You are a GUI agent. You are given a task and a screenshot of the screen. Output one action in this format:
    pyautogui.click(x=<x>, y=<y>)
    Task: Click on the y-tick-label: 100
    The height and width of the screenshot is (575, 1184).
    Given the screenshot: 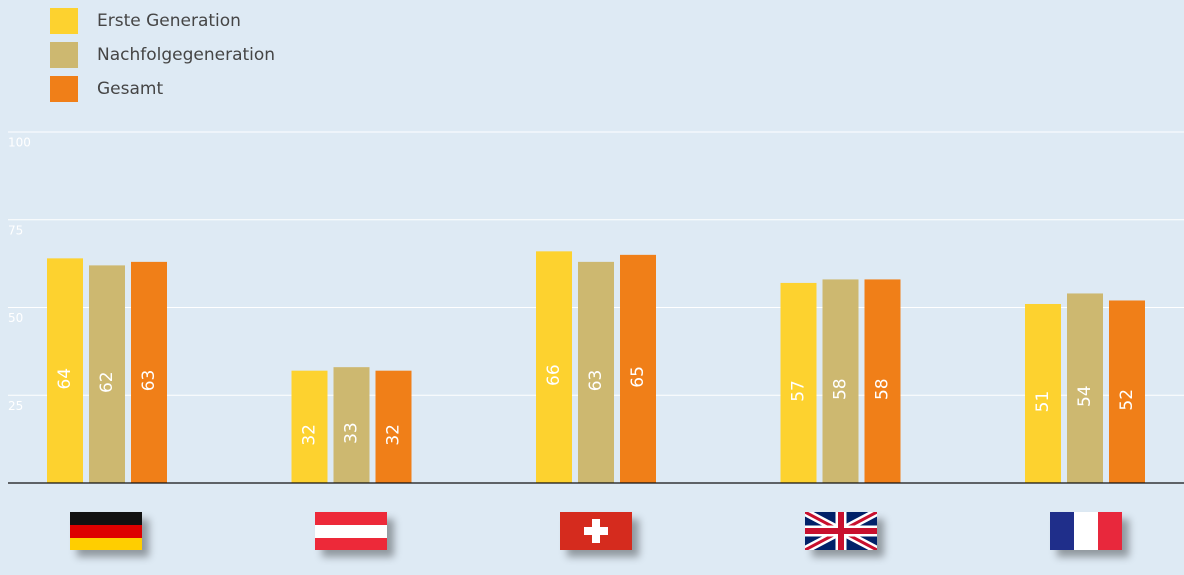 What is the action you would take?
    pyautogui.click(x=19, y=143)
    